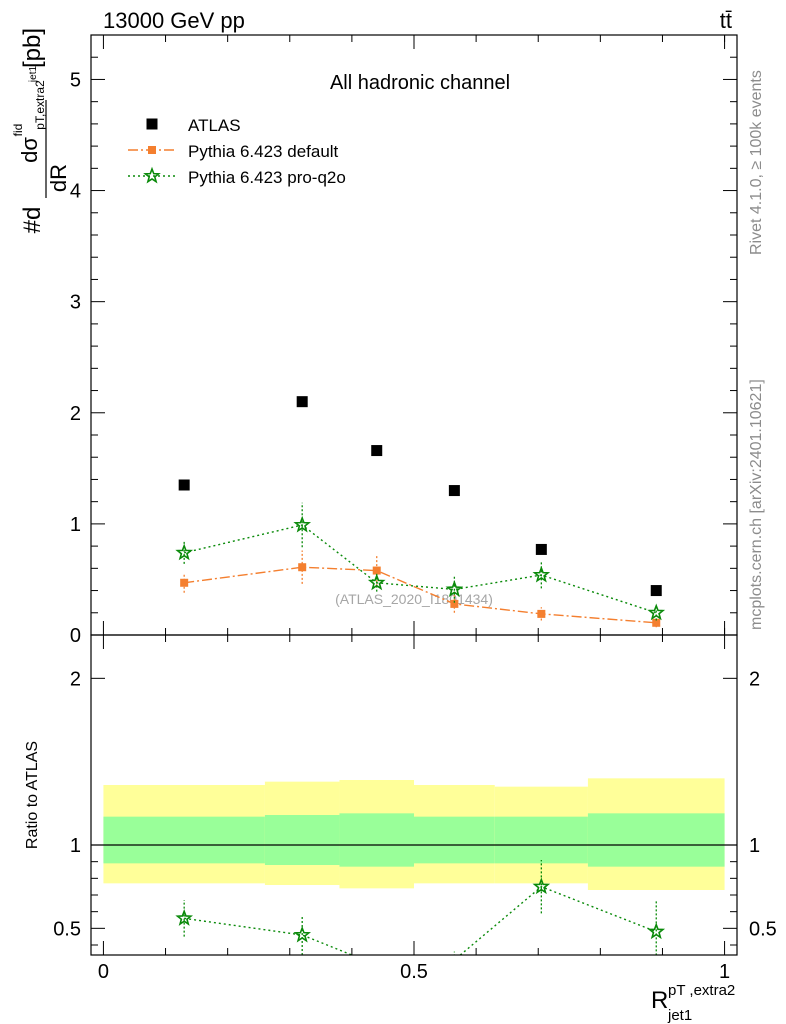 This screenshot has height=1024, width=786. What do you see at coordinates (75, 525) in the screenshot?
I see `y-tick-label: 1` at bounding box center [75, 525].